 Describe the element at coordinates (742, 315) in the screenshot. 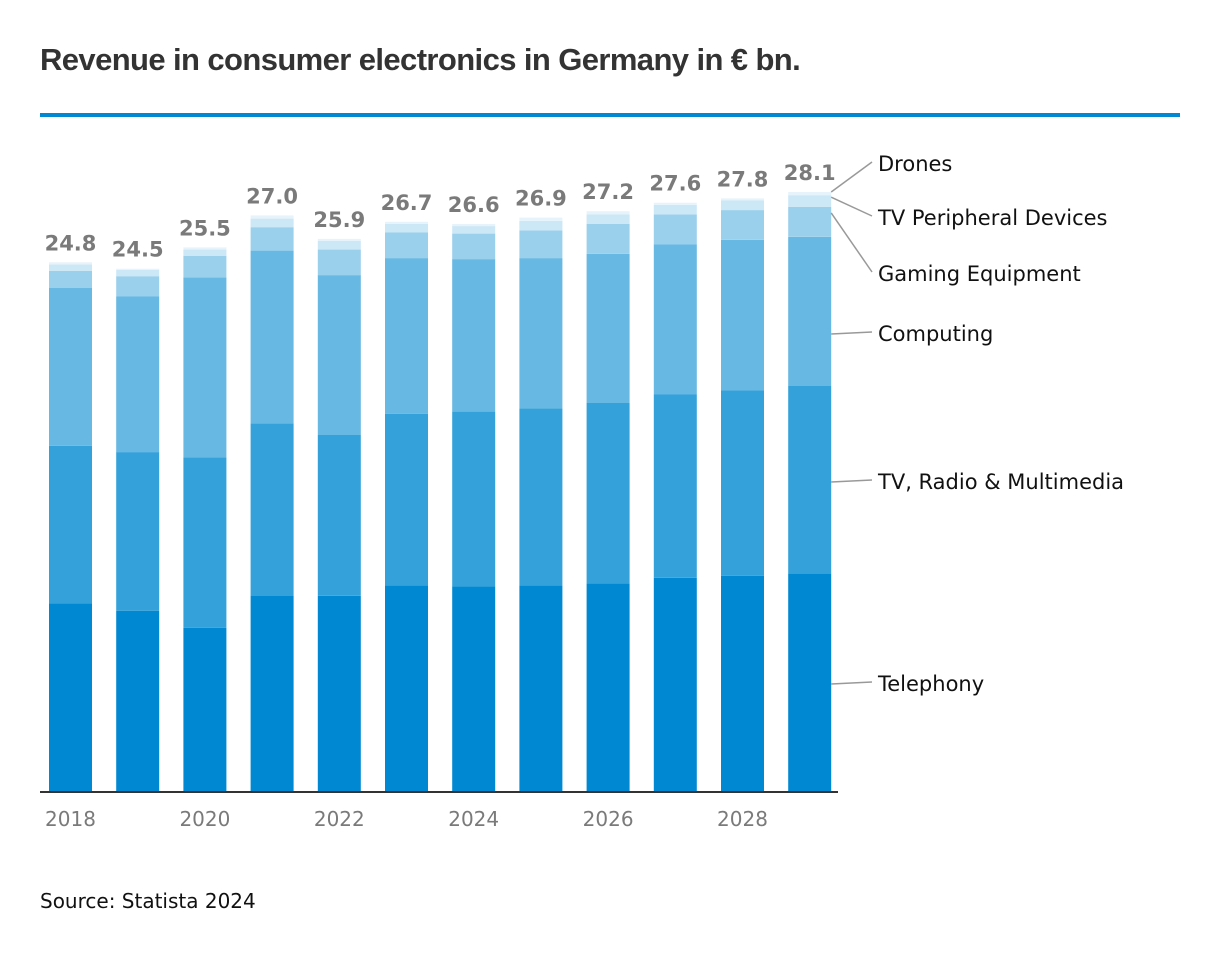

I see `bar-segment-computing-2028` at that location.